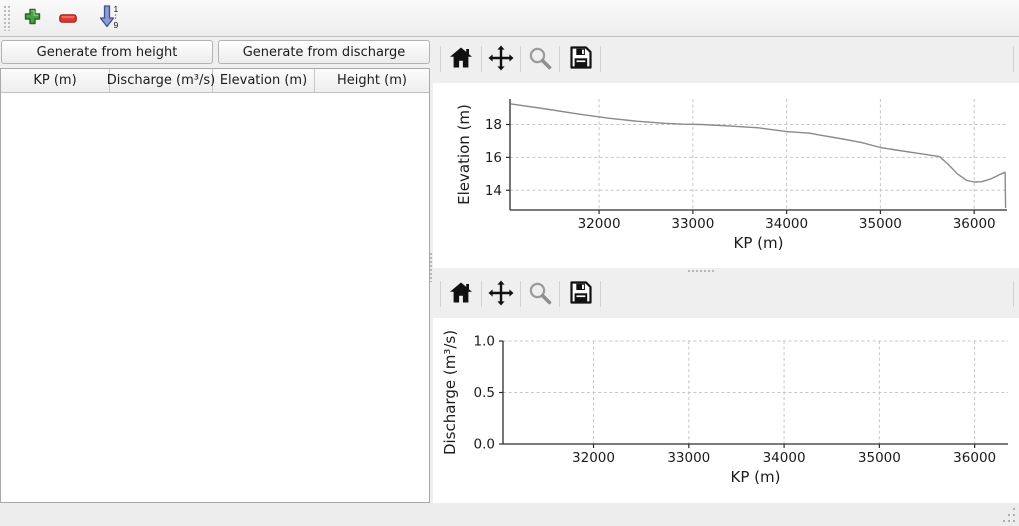  I want to click on generate-from-height-button: Generate from height, so click(107, 52).